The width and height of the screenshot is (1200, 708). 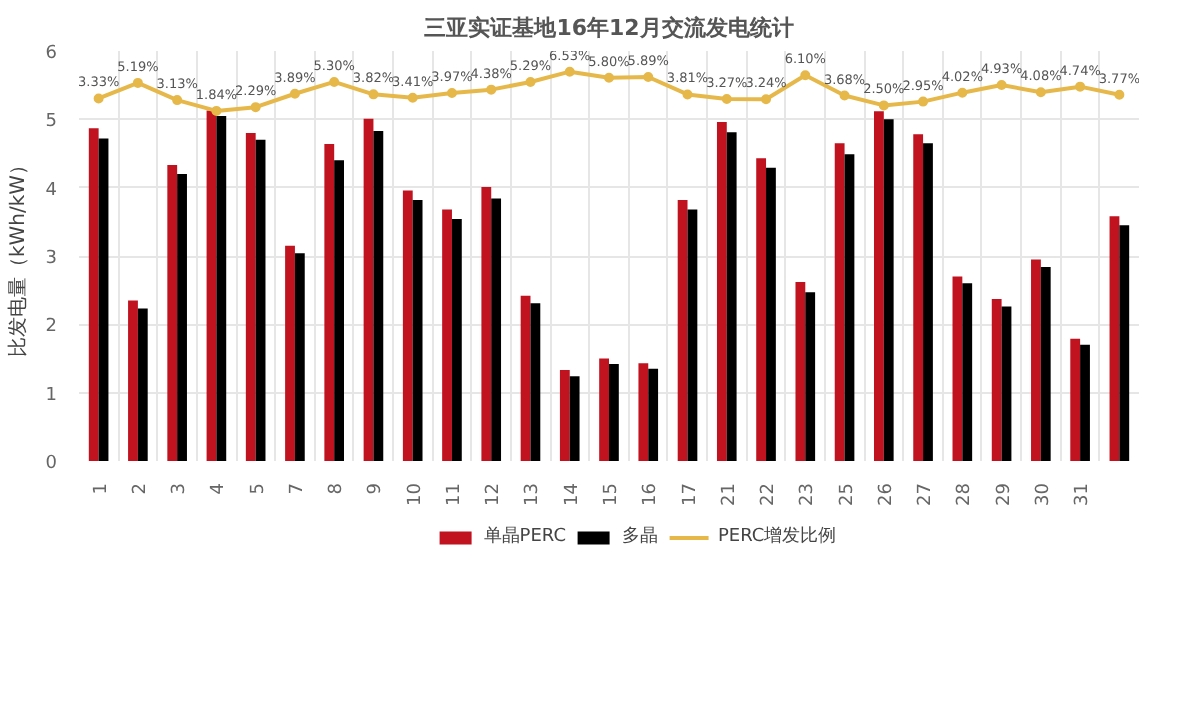 I want to click on y-tick-label: 6, so click(x=51, y=54).